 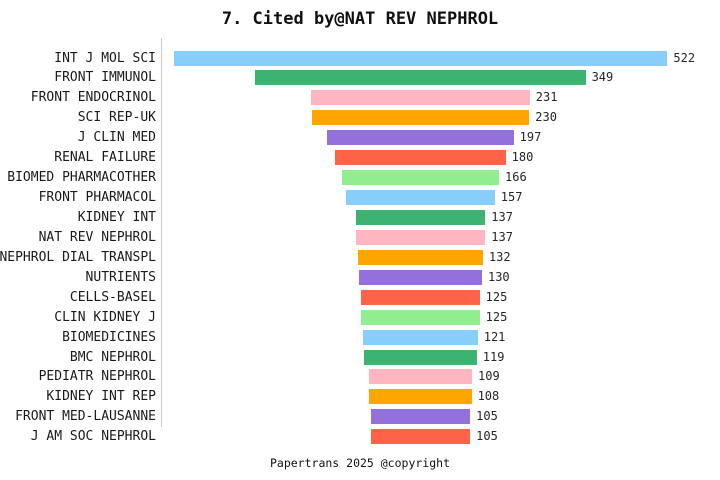 What do you see at coordinates (78, 257) in the screenshot?
I see `category-label: NEPHROL DIAL TRANSPL` at bounding box center [78, 257].